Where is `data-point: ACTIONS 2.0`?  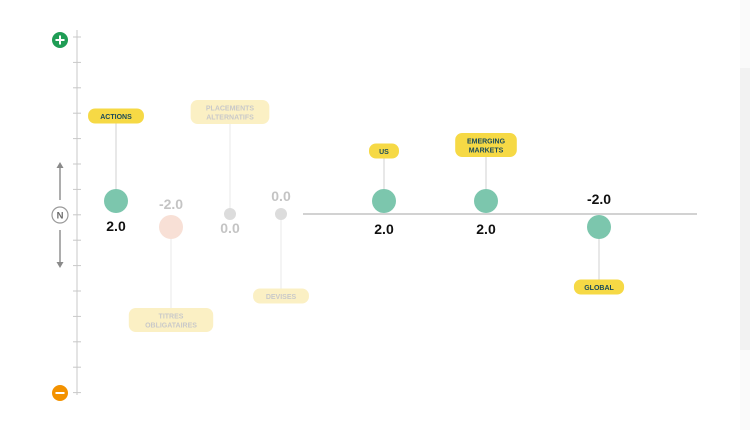 data-point: ACTIONS 2.0 is located at coordinates (116, 171).